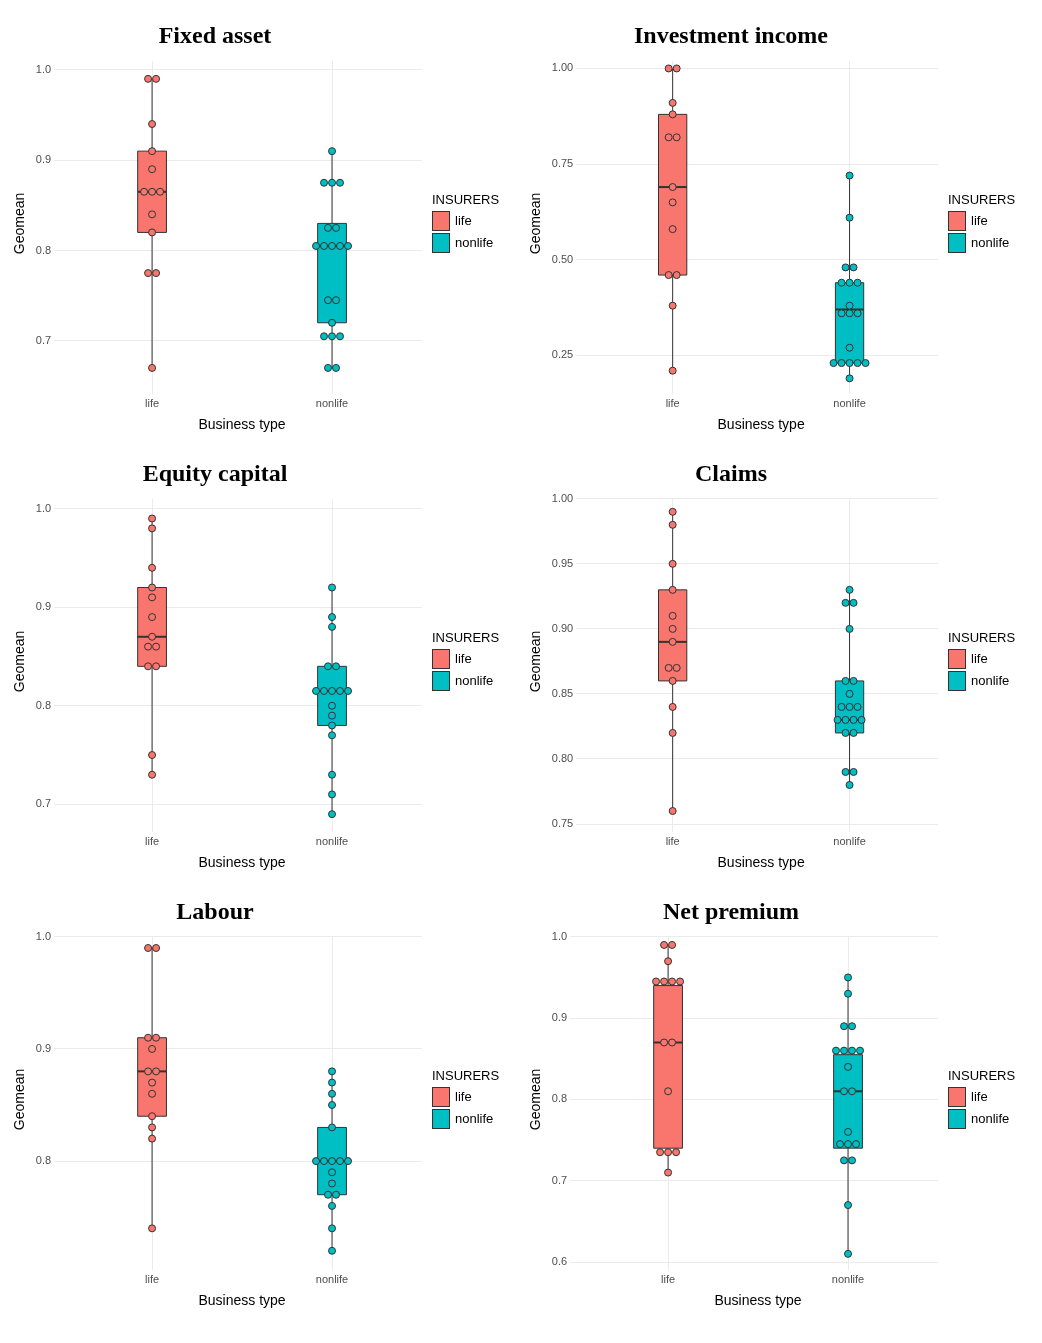  What do you see at coordinates (562, 354) in the screenshot?
I see `y-tick-label: 0.25` at bounding box center [562, 354].